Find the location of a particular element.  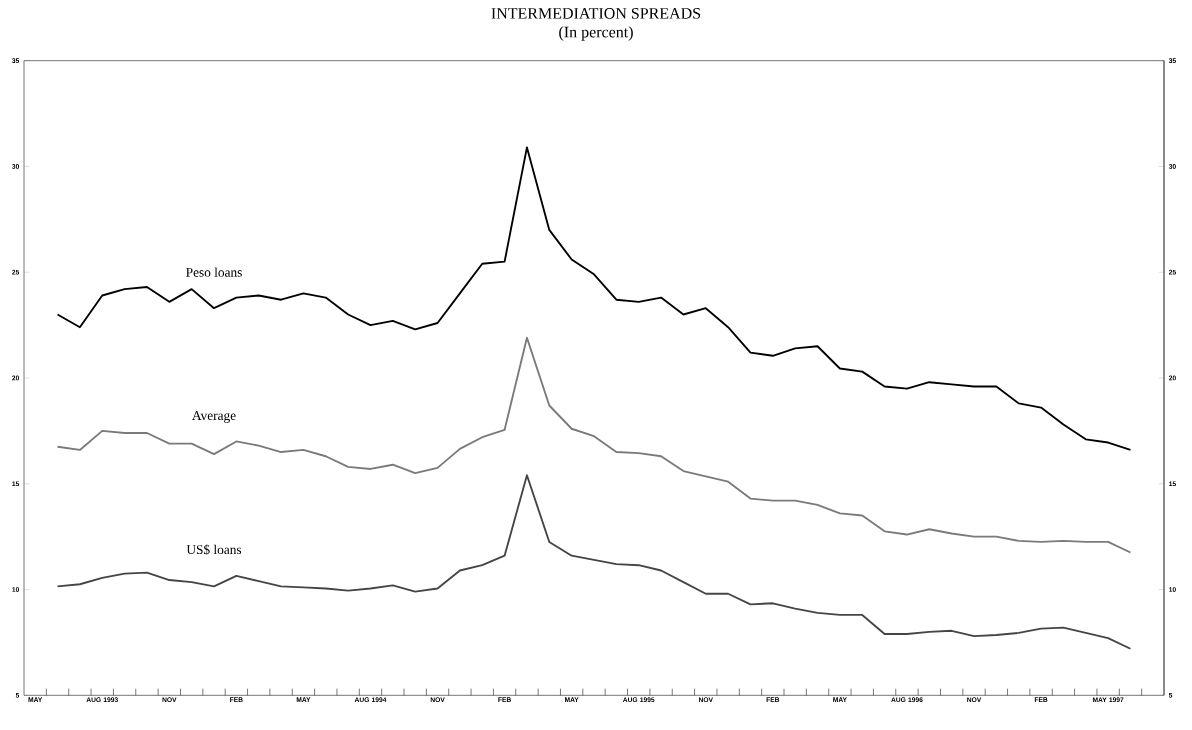

series-label: Average is located at coordinates (214, 417).